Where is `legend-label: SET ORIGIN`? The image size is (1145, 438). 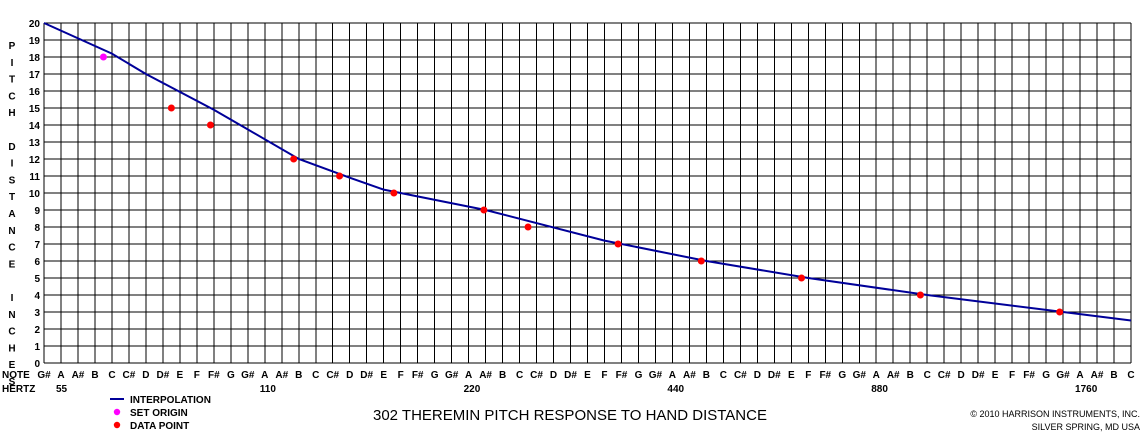
legend-label: SET ORIGIN is located at coordinates (159, 413).